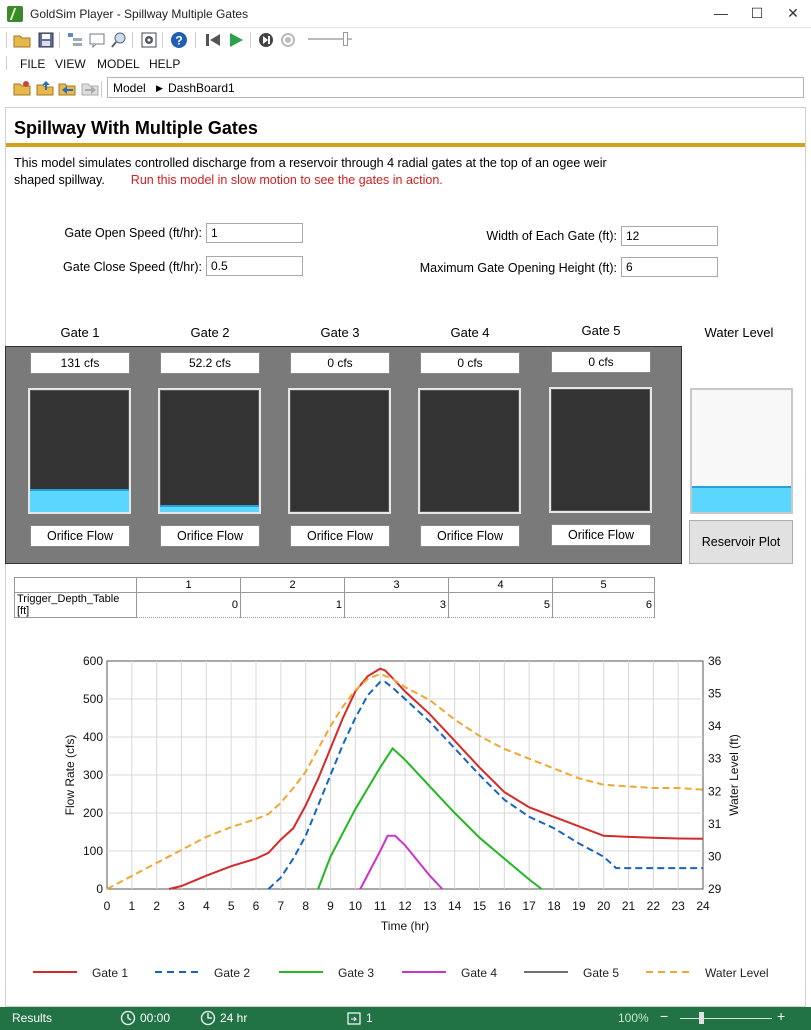 The height and width of the screenshot is (1030, 811). What do you see at coordinates (603, 585) in the screenshot?
I see `table-col-header: 5` at bounding box center [603, 585].